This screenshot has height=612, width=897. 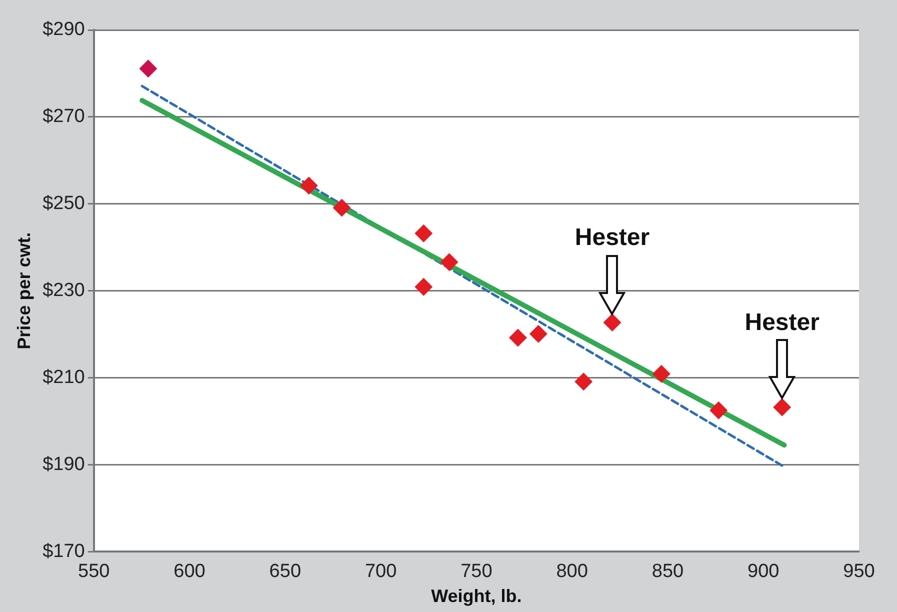 What do you see at coordinates (63, 203) in the screenshot?
I see `y-tick-label: $250` at bounding box center [63, 203].